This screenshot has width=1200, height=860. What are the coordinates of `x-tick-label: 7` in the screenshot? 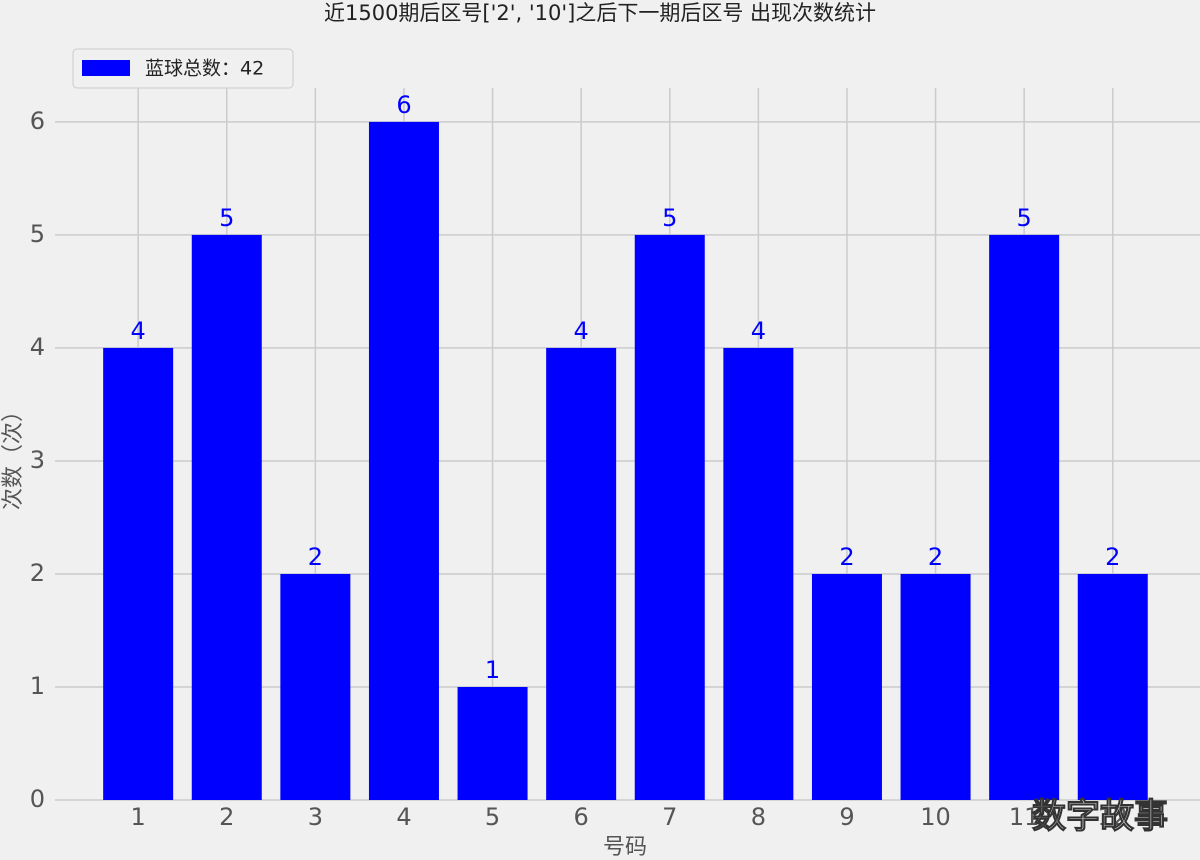 It's located at (669, 817).